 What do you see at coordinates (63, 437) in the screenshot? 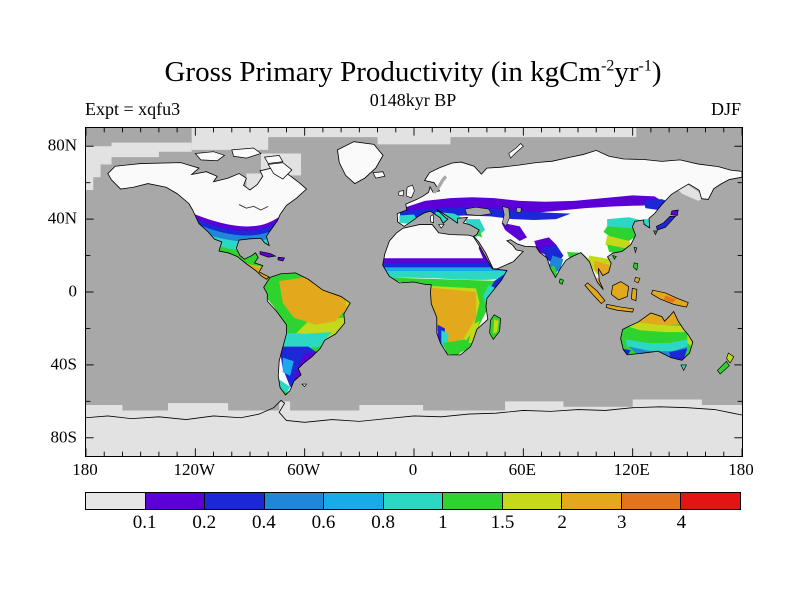
I see `y-axis-tick-label: 80S` at bounding box center [63, 437].